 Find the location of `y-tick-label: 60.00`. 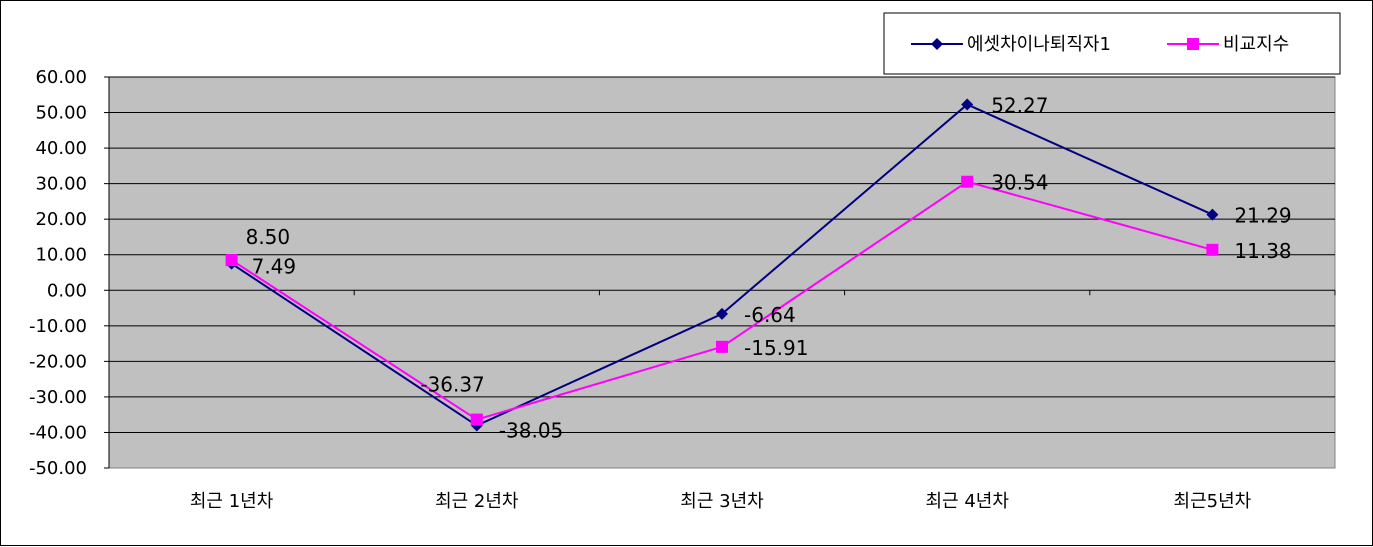

y-tick-label: 60.00 is located at coordinates (61, 77).